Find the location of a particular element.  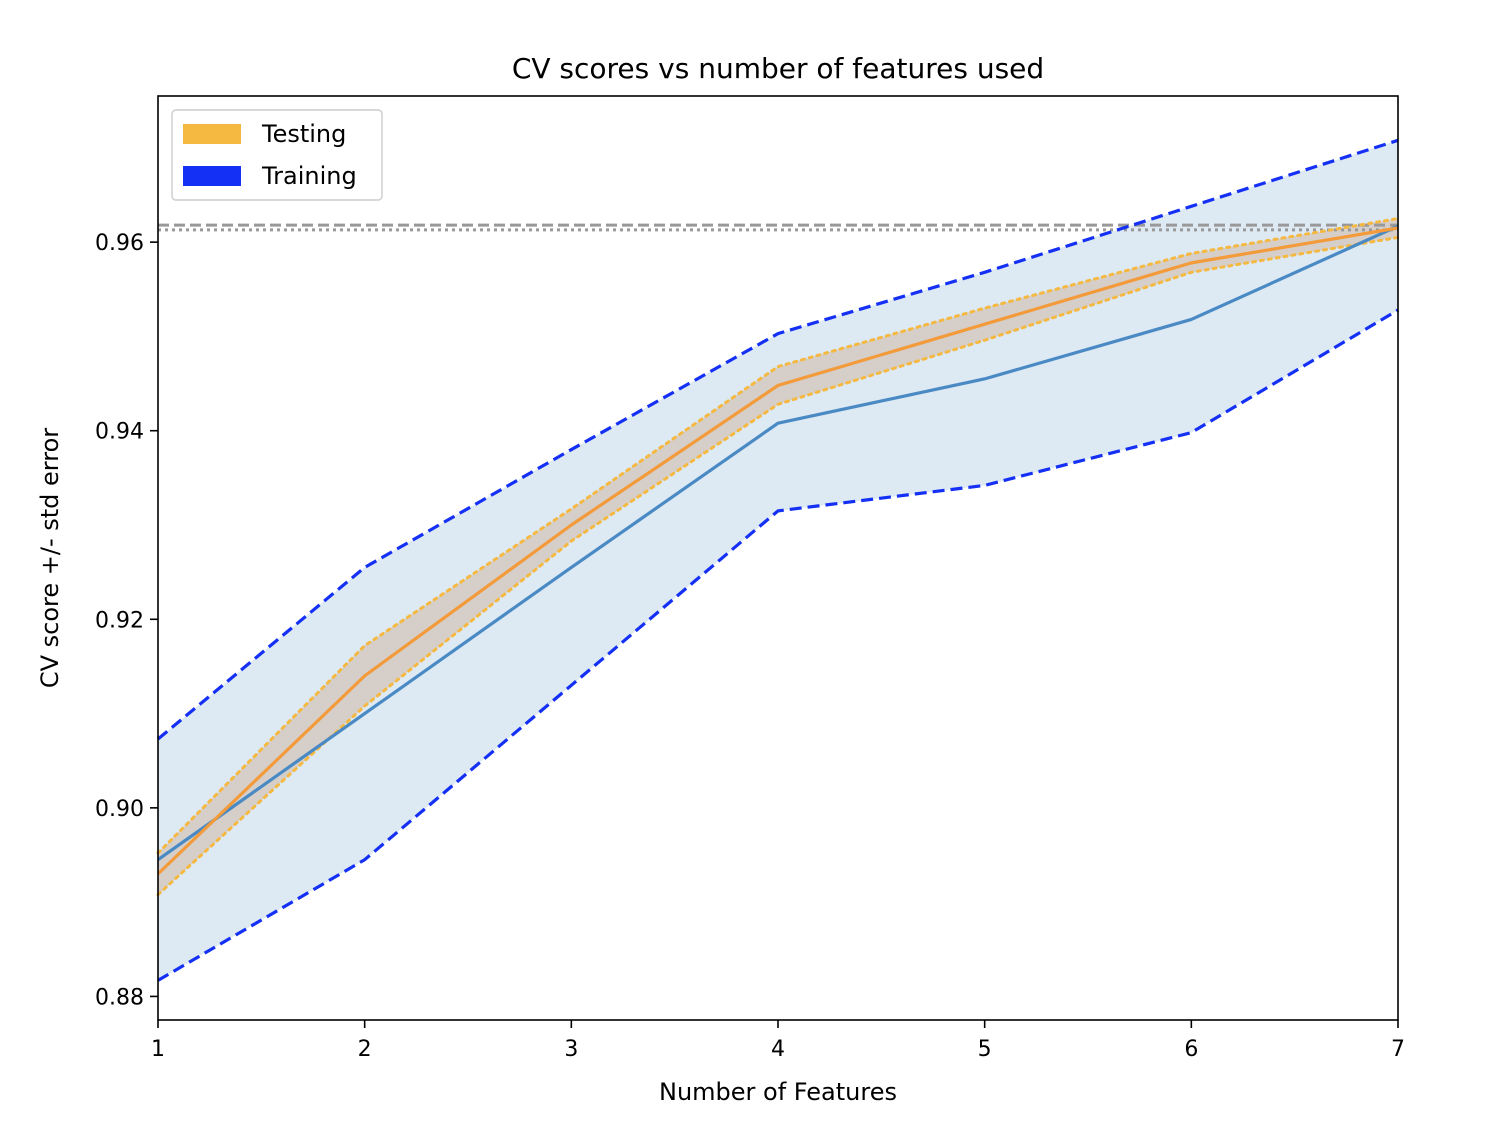

y-tick-label: 0.92 is located at coordinates (119, 620).